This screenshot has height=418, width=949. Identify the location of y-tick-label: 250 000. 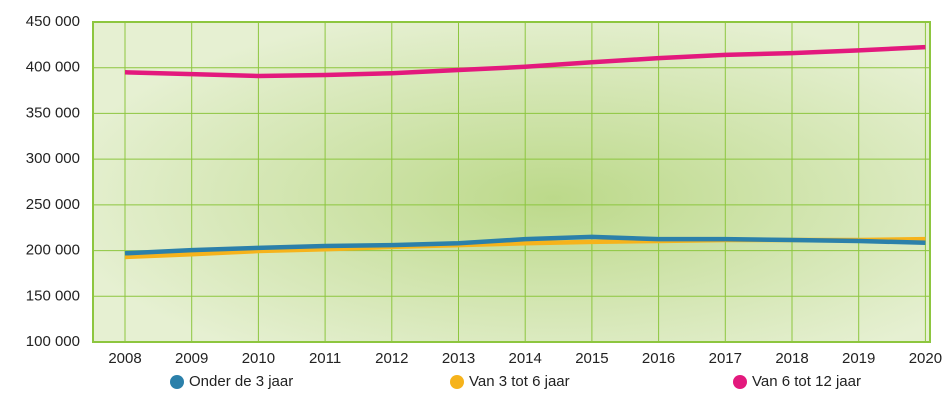
(53, 204).